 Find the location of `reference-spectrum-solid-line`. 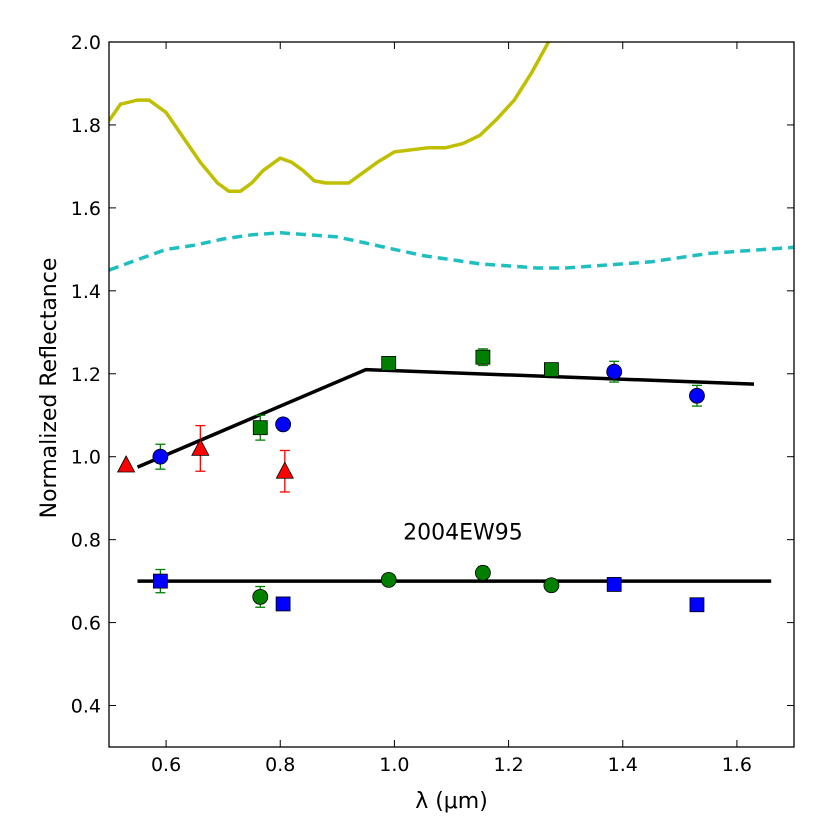

reference-spectrum-solid-line is located at coordinates (330, 118).